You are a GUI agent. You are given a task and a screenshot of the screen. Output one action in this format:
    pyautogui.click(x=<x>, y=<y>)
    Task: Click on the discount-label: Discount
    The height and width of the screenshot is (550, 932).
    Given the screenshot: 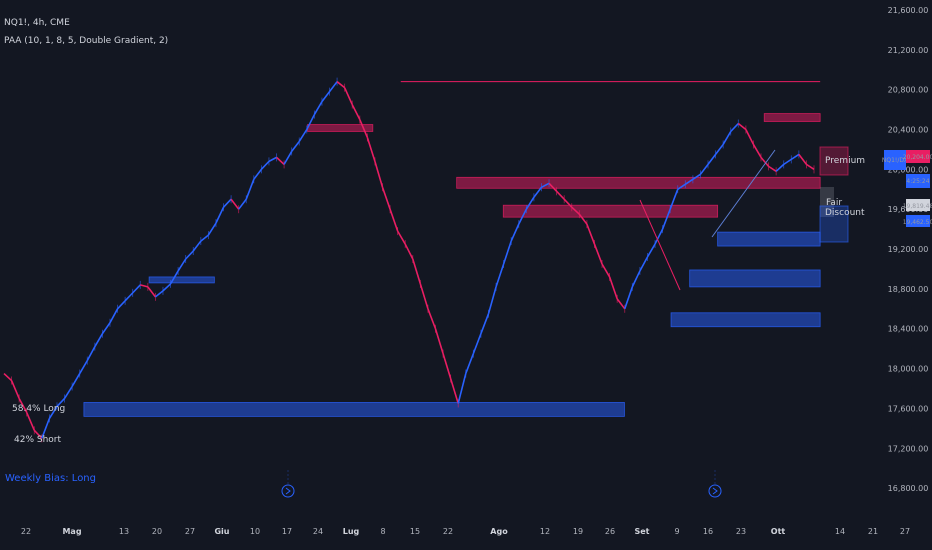 What is the action you would take?
    pyautogui.click(x=845, y=213)
    